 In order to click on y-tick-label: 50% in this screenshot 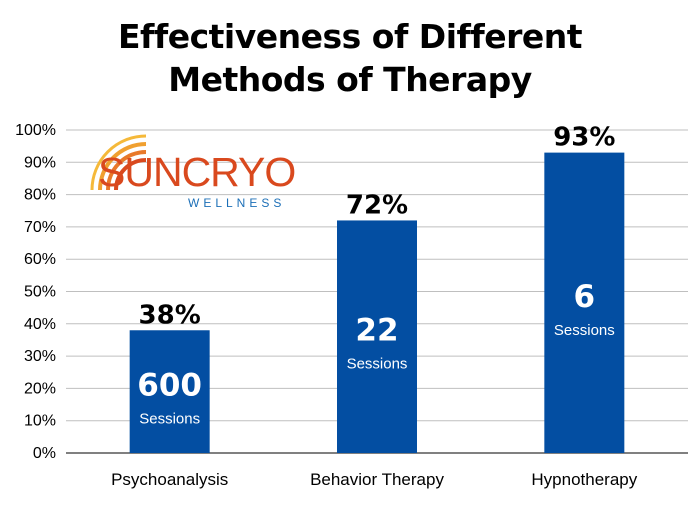, I will do `click(40, 292)`.